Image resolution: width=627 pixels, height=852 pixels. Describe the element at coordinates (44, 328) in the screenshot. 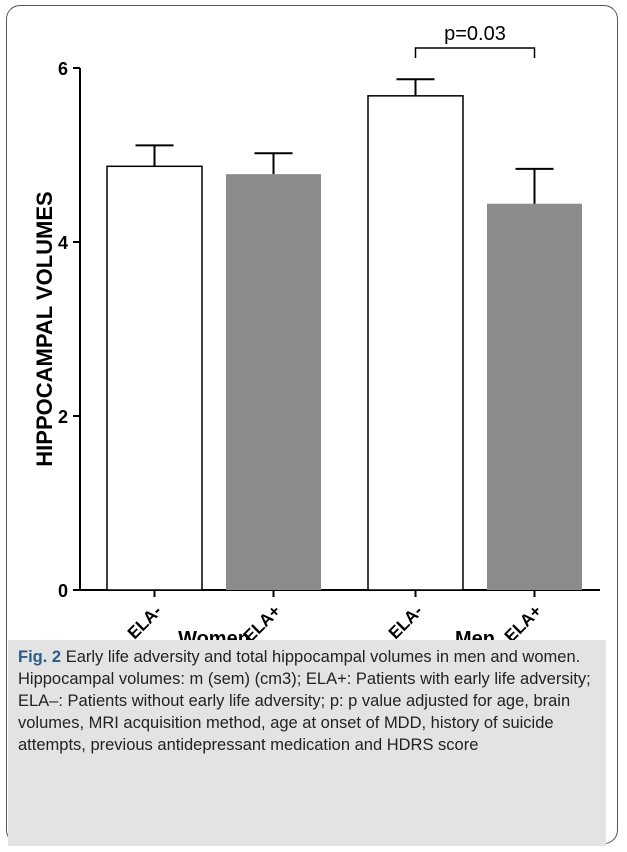

I see `y-axis-label: HIPPOCAMPAL VOLUMES` at that location.